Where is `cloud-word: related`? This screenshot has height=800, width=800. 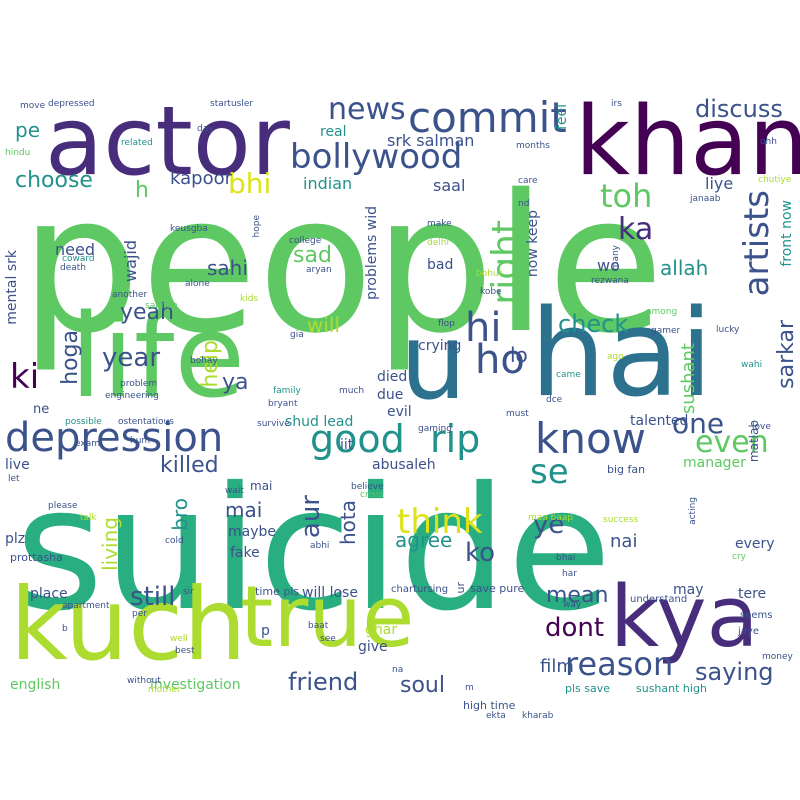 cloud-word: related is located at coordinates (137, 143).